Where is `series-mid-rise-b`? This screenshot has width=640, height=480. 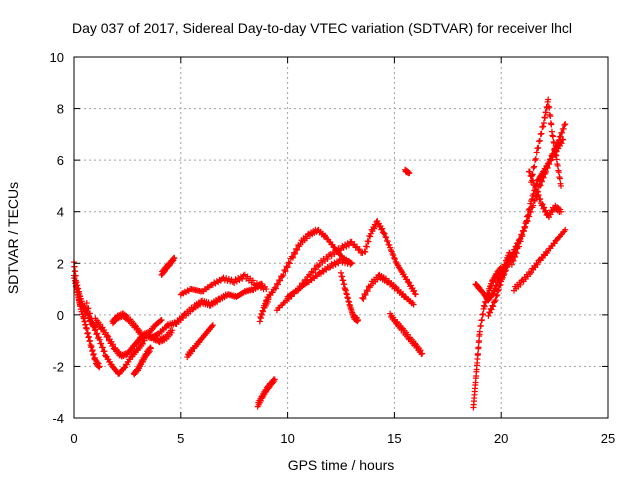
series-mid-rise-b is located at coordinates (223, 284).